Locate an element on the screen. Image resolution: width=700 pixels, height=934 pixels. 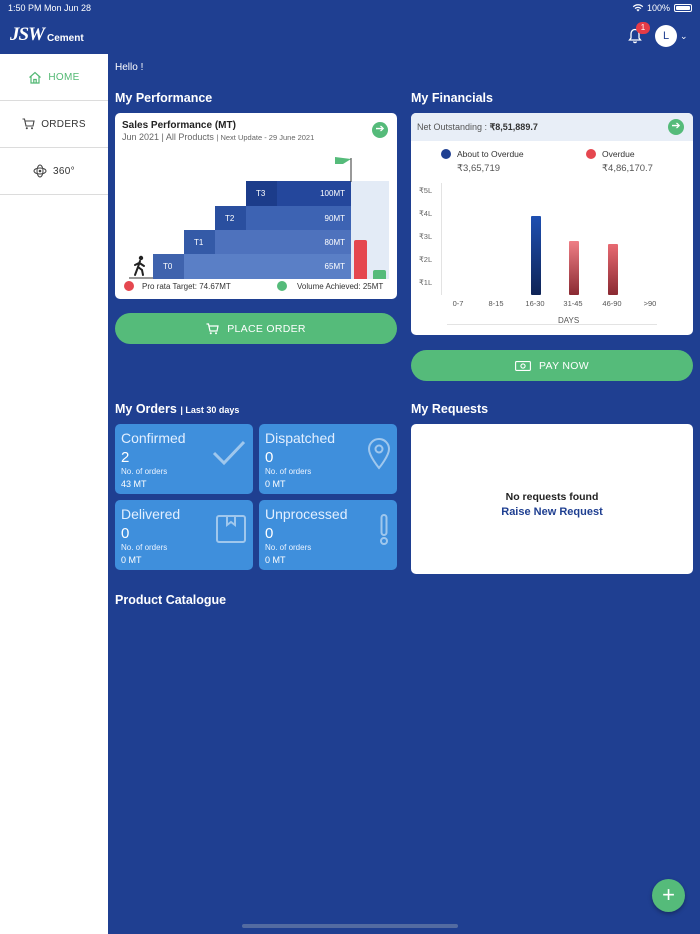
sidebar-item-label: HOME is located at coordinates (64, 77).